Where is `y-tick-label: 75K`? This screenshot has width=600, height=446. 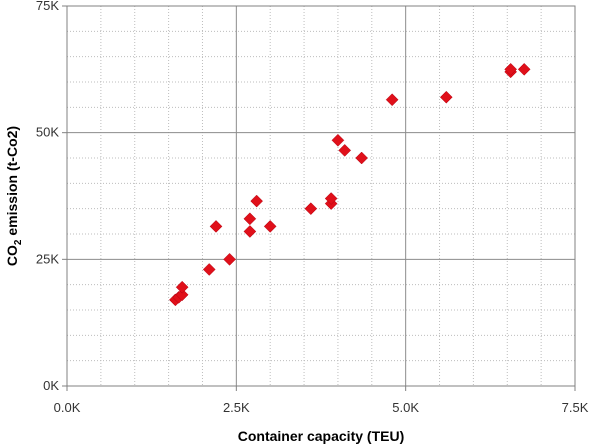
y-tick-label: 75K is located at coordinates (47, 6).